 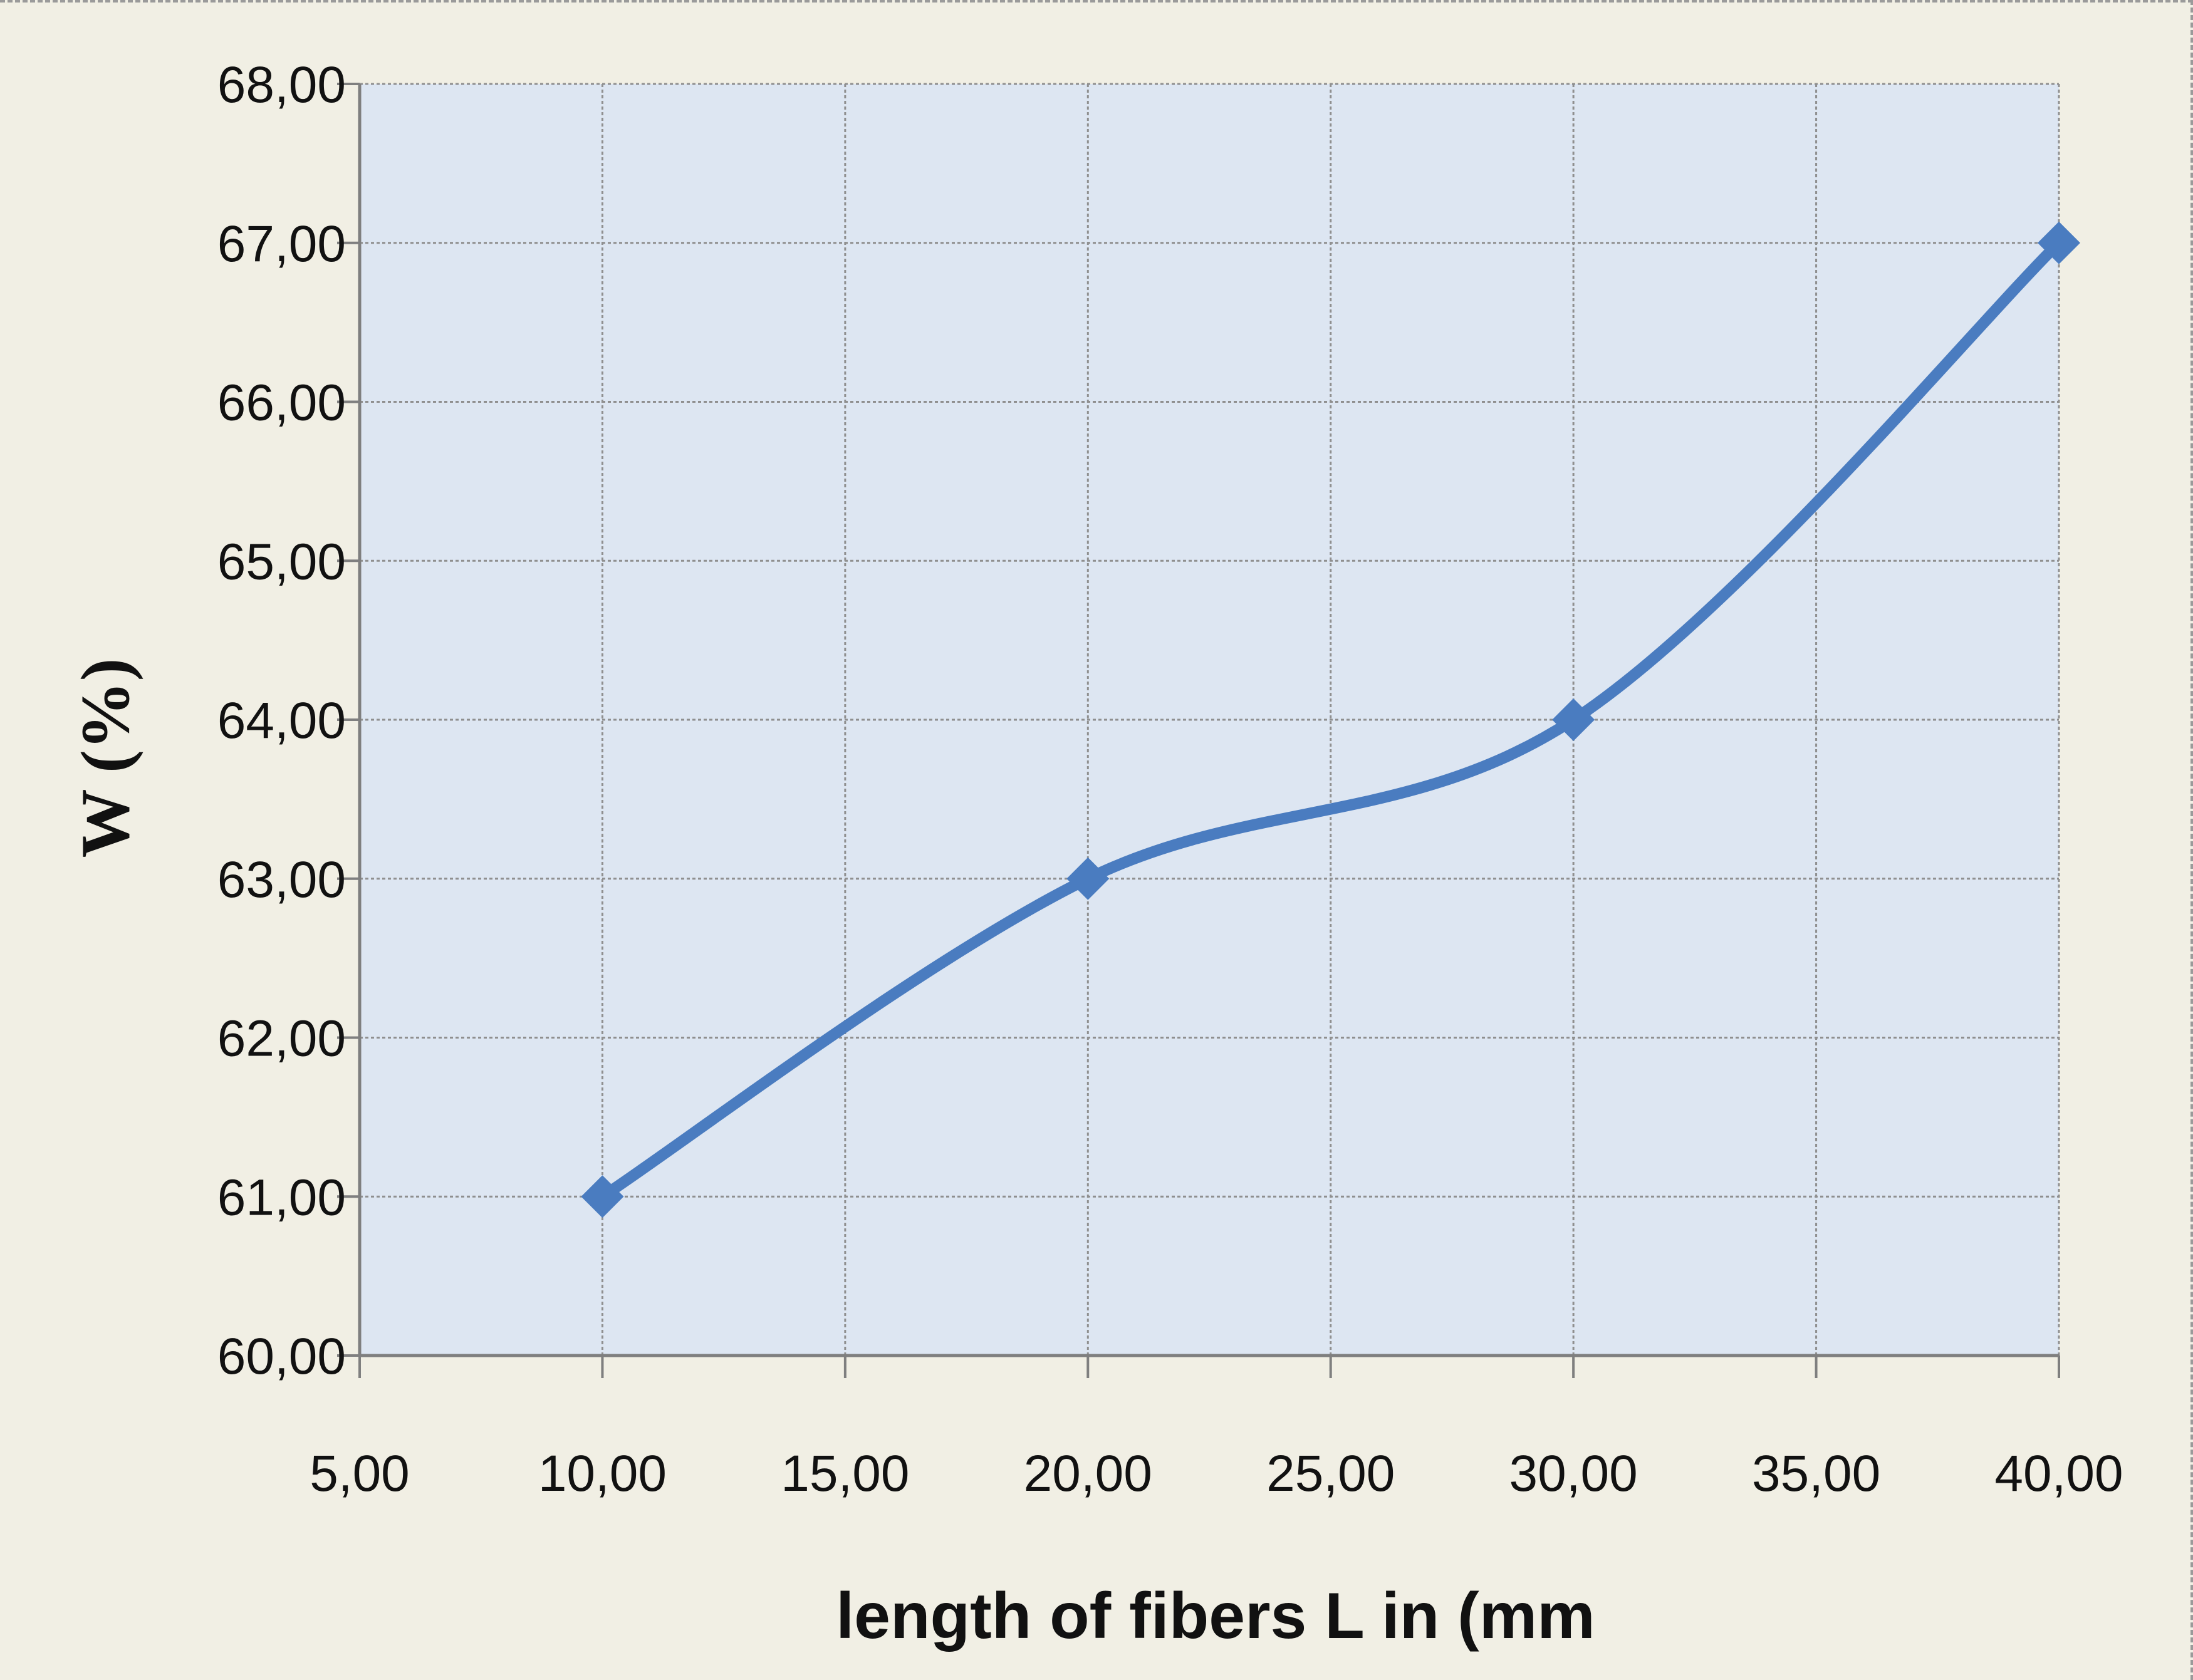 I want to click on y-tick-label: 68,00, so click(x=281, y=84).